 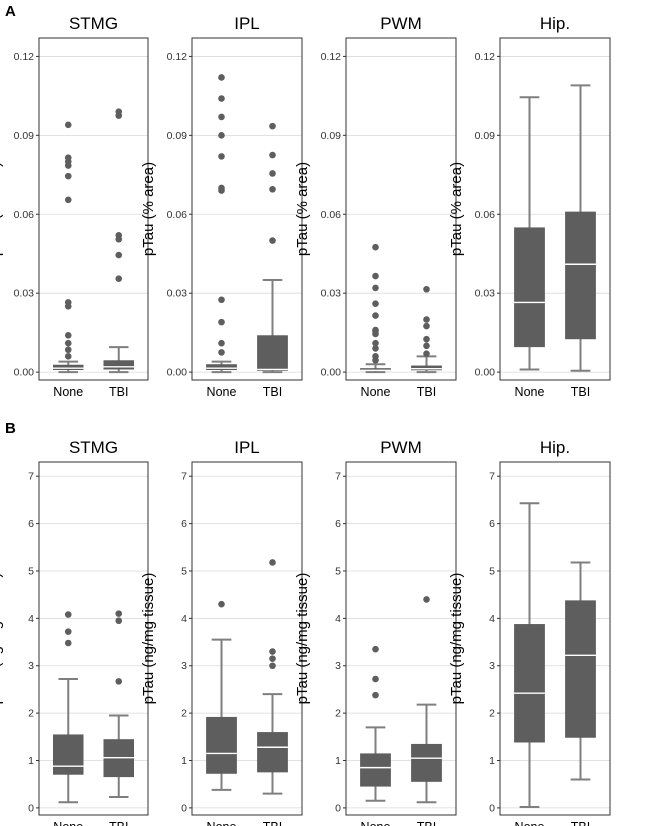 I want to click on y-tick-label: 6, so click(x=184, y=524).